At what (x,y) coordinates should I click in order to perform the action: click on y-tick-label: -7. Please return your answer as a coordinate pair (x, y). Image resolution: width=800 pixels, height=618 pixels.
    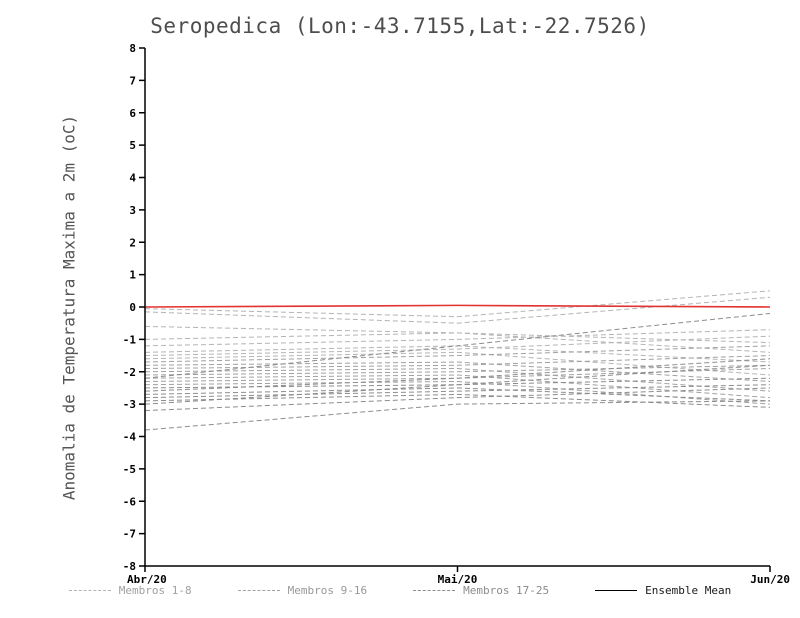
    Looking at the image, I should click on (129, 534).